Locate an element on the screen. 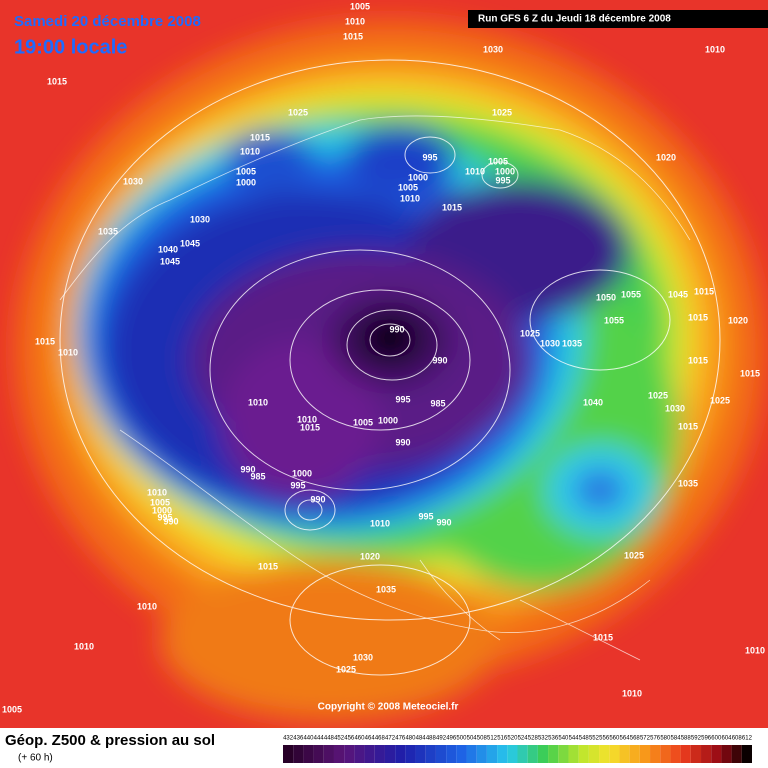 The width and height of the screenshot is (768, 768). scale-label: 572 is located at coordinates (645, 739).